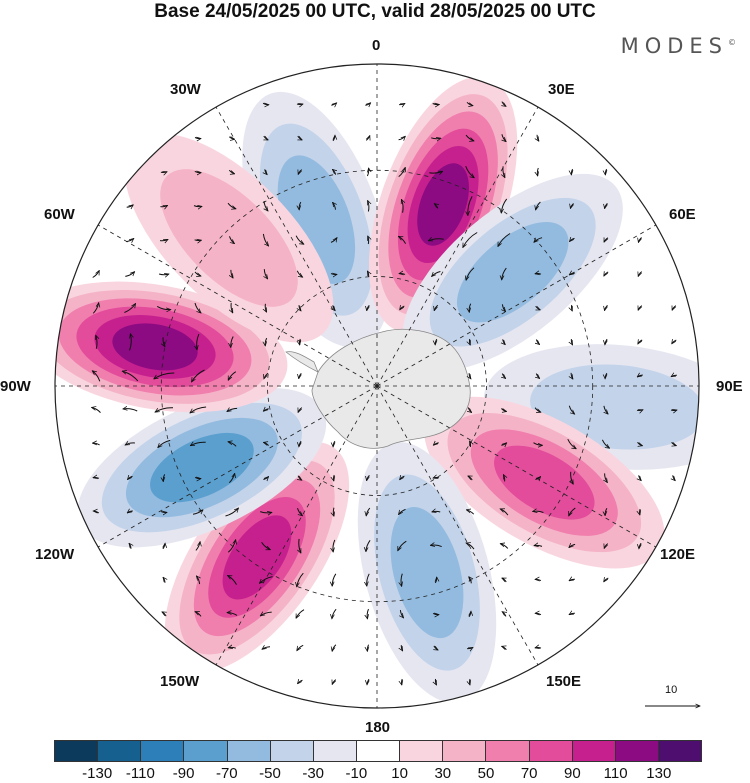 The width and height of the screenshot is (750, 783). Describe the element at coordinates (486, 773) in the screenshot. I see `colorbar-tick-label: 50` at that location.